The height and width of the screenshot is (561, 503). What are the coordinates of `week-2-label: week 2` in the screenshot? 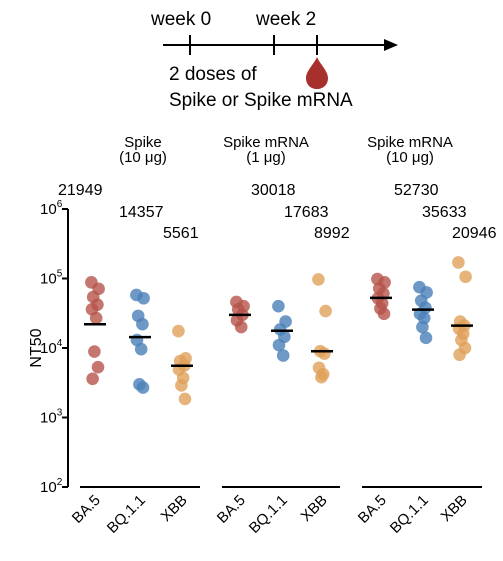 It's located at (285, 19).